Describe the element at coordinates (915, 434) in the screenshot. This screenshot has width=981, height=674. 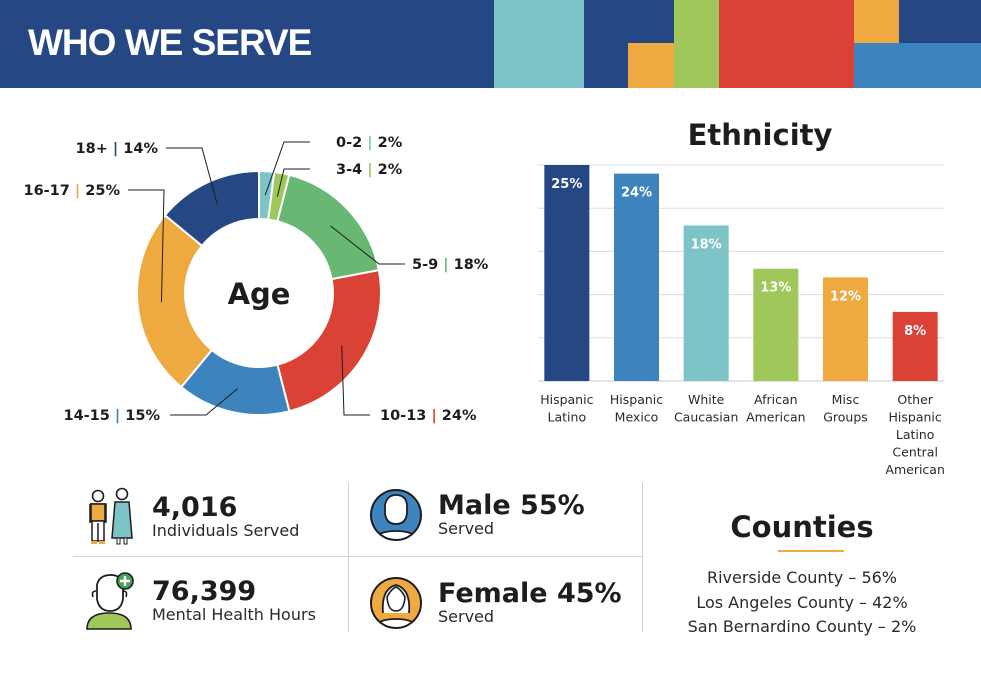
I see `eth-category-label: Other Hispanic Latino Central American` at that location.